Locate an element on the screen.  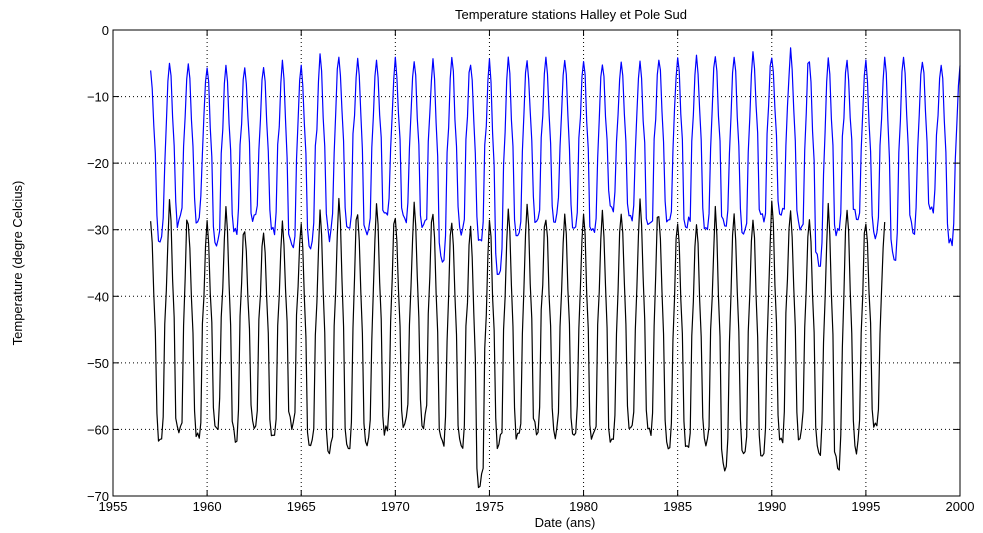
y-tick-label: −40 is located at coordinates (98, 296).